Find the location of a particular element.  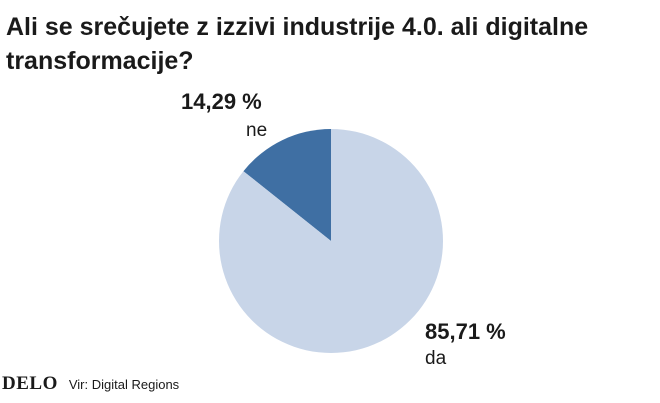

footer: DELO Vir: Digital Regions is located at coordinates (90, 384).